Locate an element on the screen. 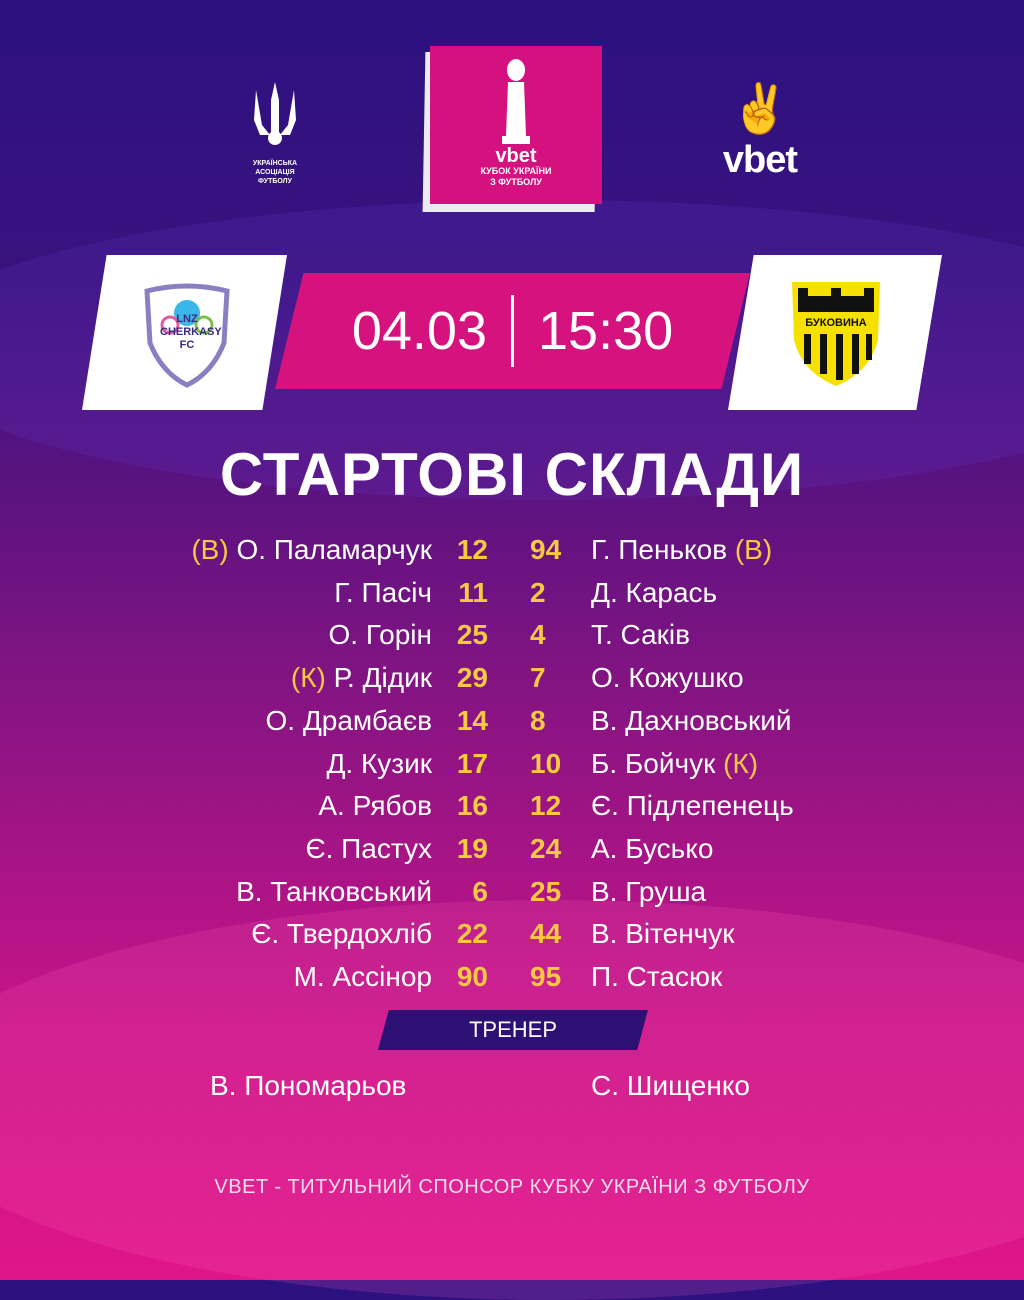 The width and height of the screenshot is (1024, 1300). player-name: Є. Підлепенець is located at coordinates (692, 806).